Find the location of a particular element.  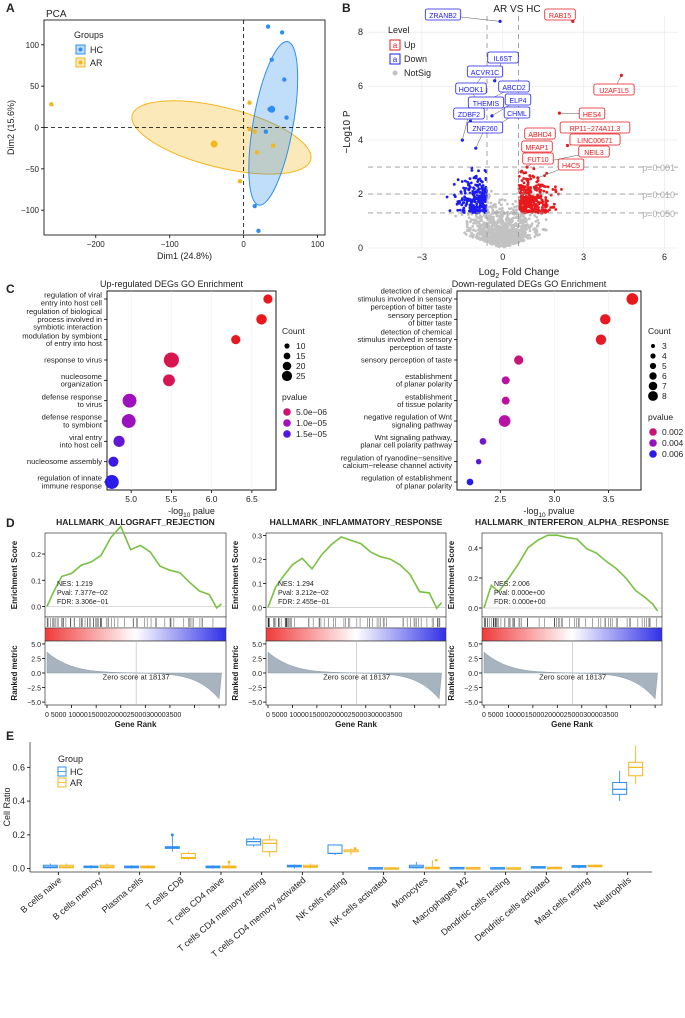

ar-confidence-ellipse is located at coordinates (221, 137).